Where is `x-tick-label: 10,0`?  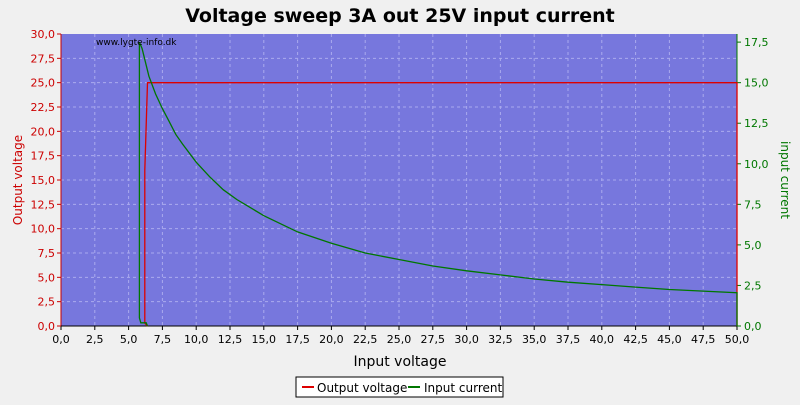 x-tick-label: 10,0 is located at coordinates (196, 339).